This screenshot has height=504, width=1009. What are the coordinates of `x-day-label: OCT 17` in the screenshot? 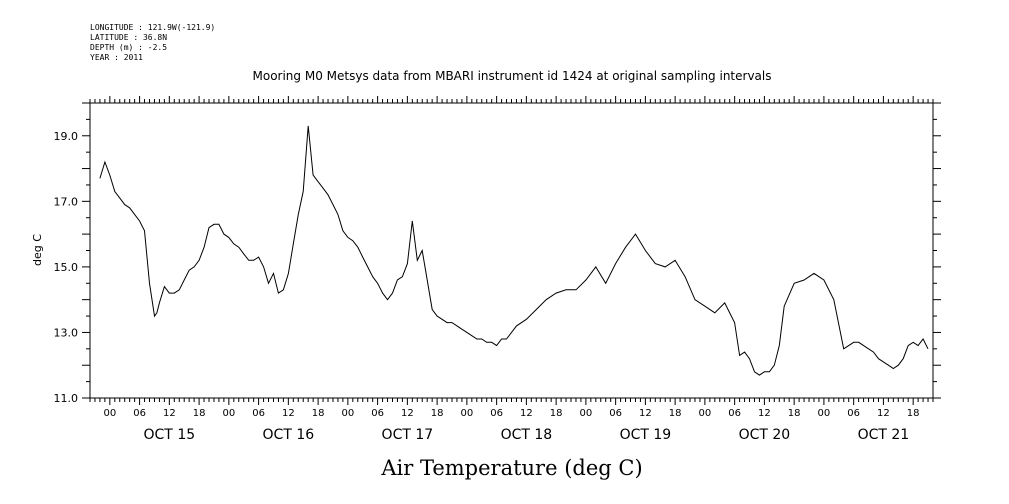 It's located at (408, 435).